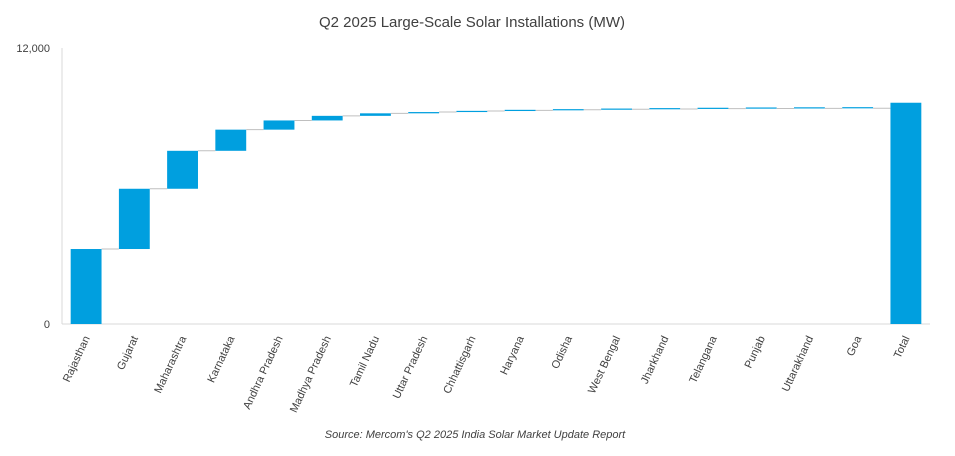 The width and height of the screenshot is (955, 456). I want to click on x-tick-label: Karnataka, so click(221, 358).